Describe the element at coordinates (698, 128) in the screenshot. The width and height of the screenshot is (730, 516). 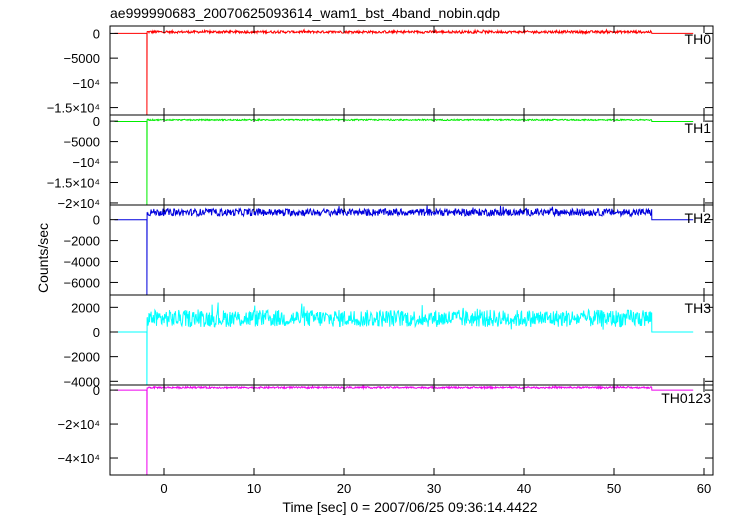
I see `series-label-th1: TH1` at that location.